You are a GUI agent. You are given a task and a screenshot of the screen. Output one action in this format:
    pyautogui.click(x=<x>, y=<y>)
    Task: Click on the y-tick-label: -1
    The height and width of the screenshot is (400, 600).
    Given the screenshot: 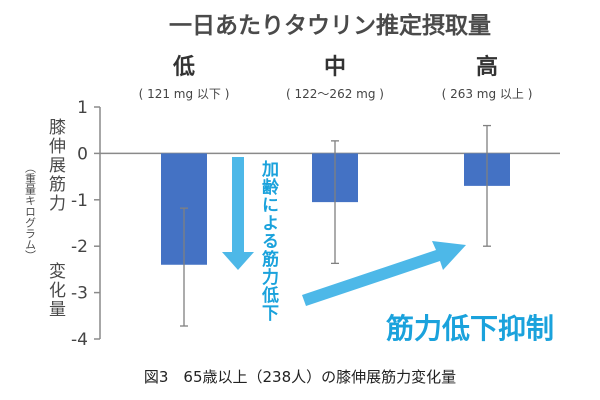 What is the action you would take?
    pyautogui.click(x=79, y=201)
    